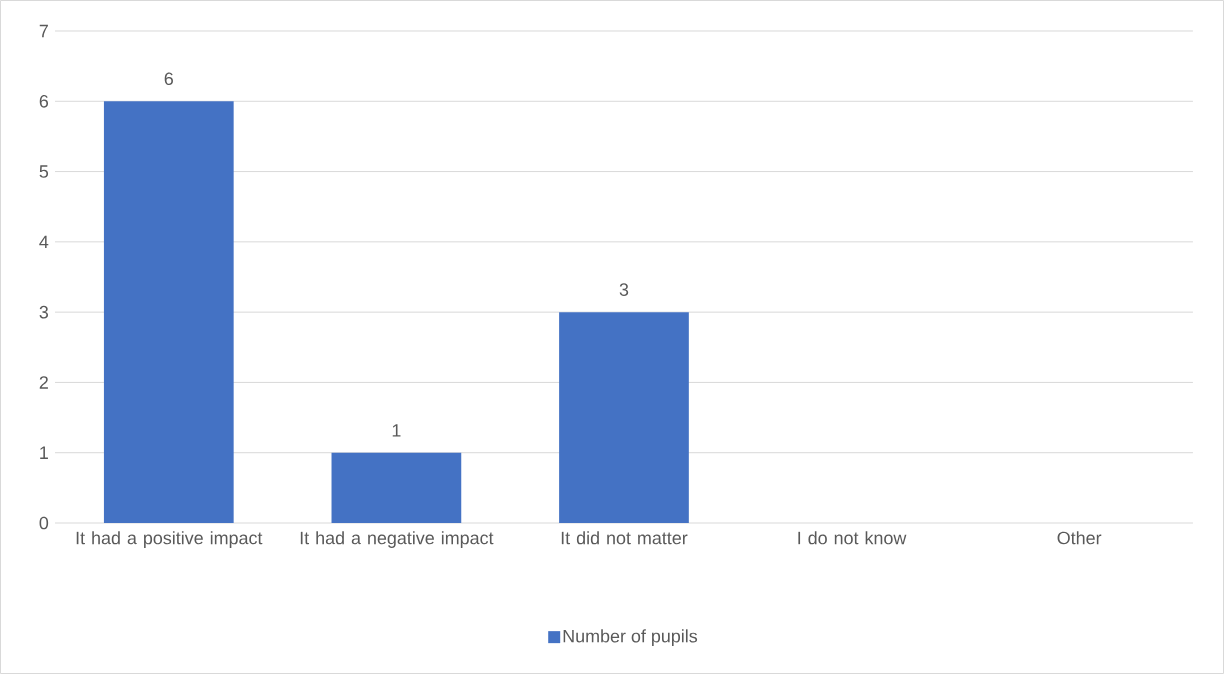 The image size is (1224, 674). What do you see at coordinates (852, 538) in the screenshot?
I see `x-tick-label: I do not know` at bounding box center [852, 538].